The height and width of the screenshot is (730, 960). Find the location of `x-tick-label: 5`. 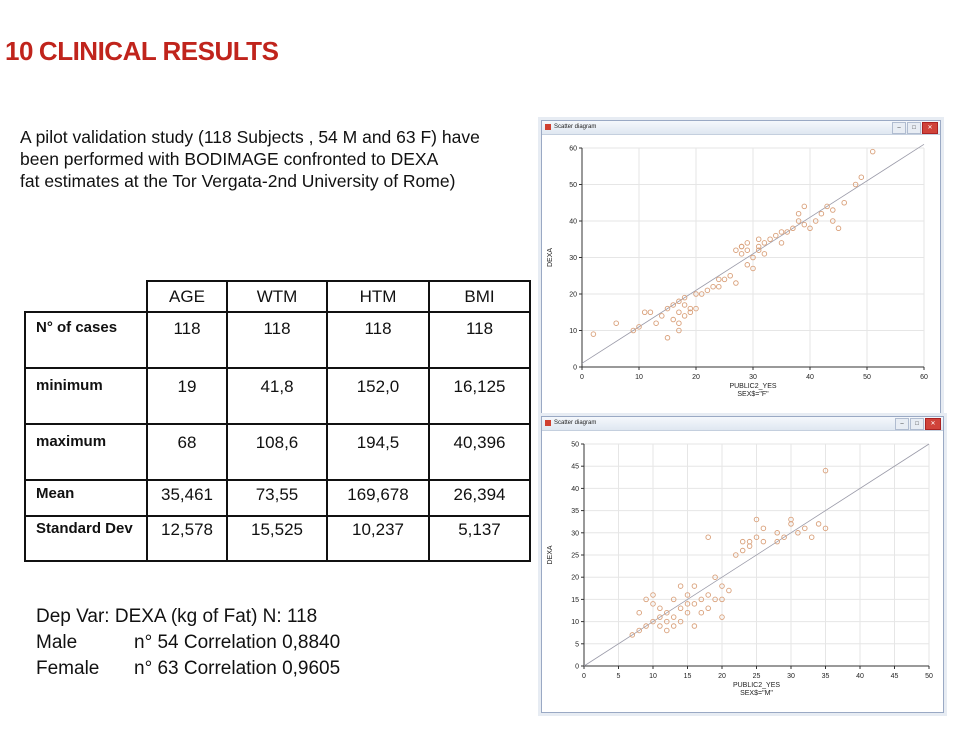

x-tick-label: 5 is located at coordinates (619, 676).